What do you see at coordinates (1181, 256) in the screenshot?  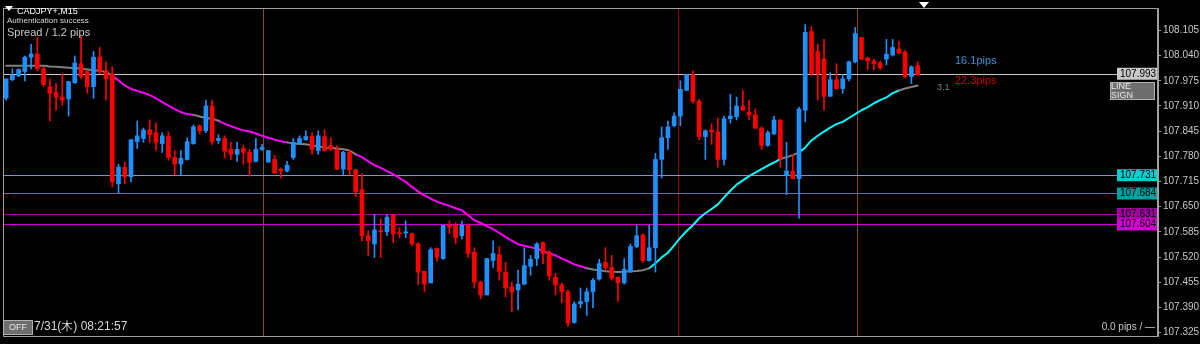 I see `y-tick-label: 107.520` at bounding box center [1181, 256].